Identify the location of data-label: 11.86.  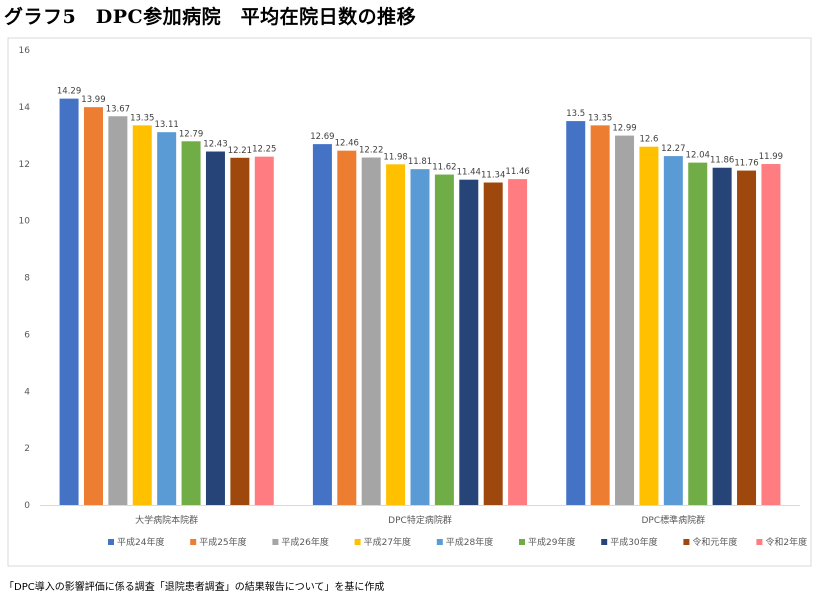
(722, 161).